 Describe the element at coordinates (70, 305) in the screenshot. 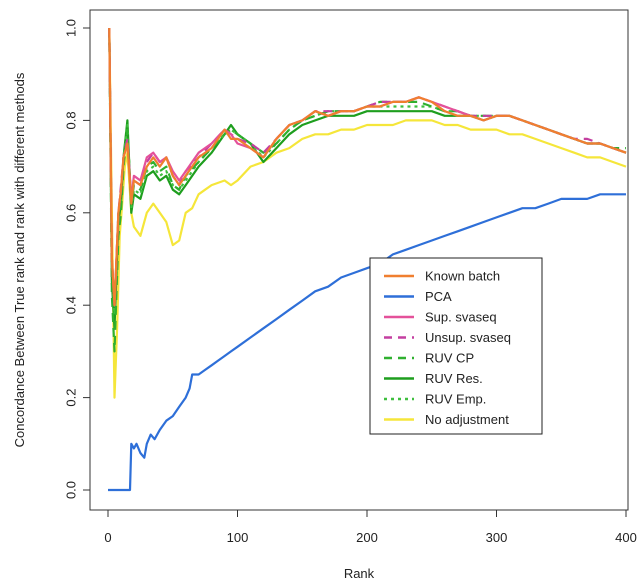

I see `y-tick-label: 0.4` at that location.